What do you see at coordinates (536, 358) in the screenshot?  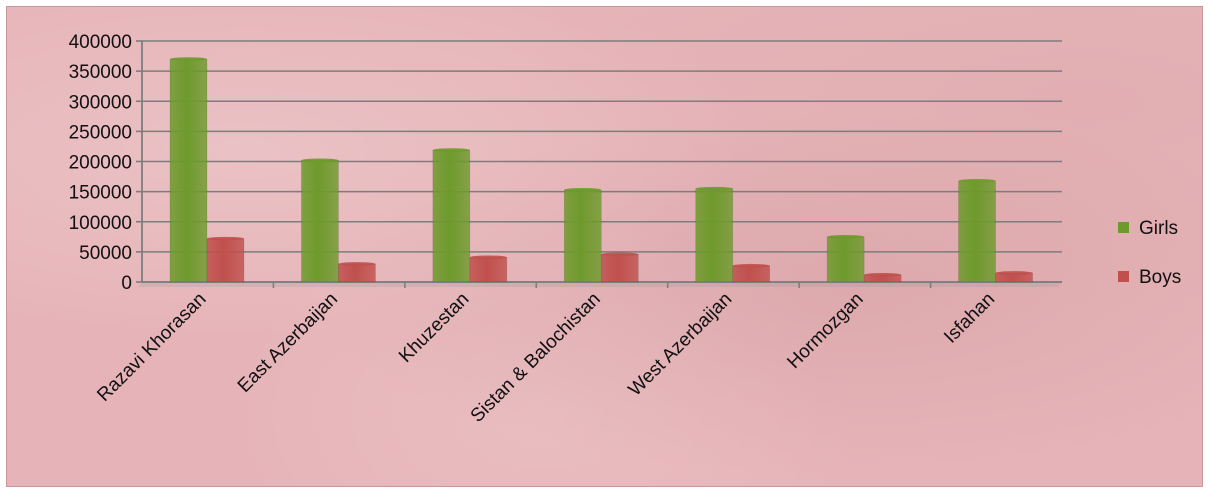 I see `x-category-label: Sistan & Balochistan` at bounding box center [536, 358].